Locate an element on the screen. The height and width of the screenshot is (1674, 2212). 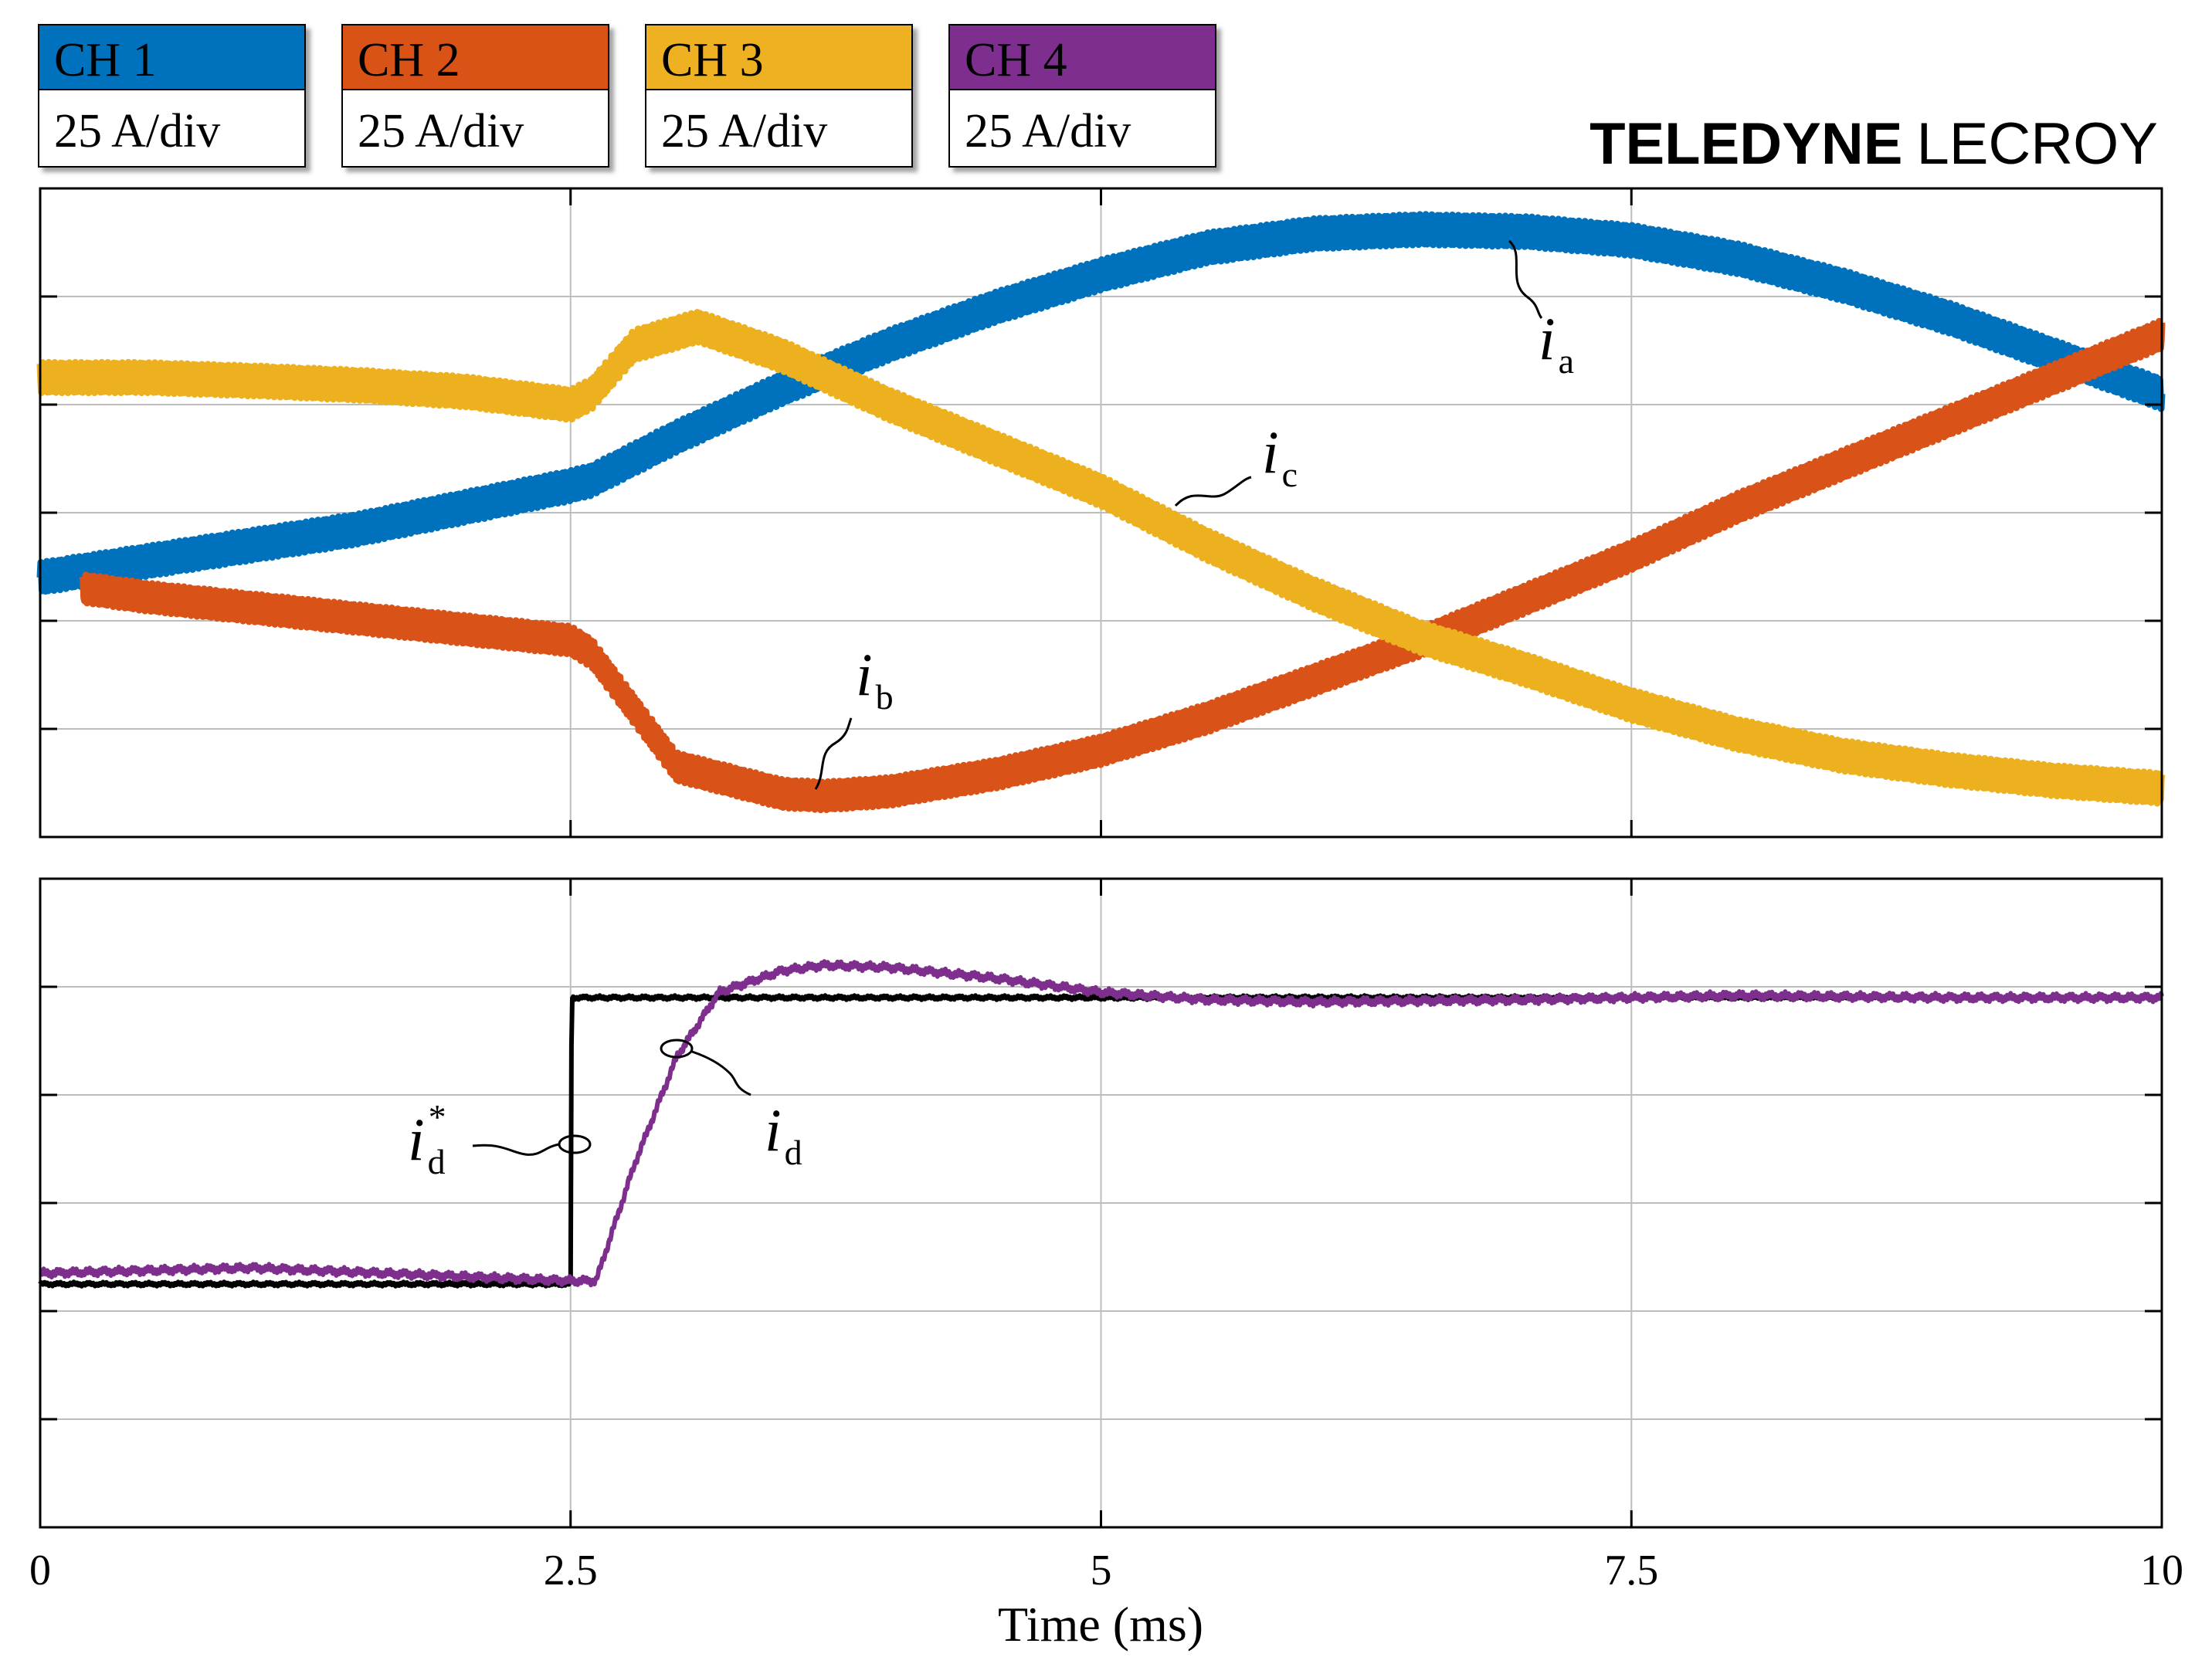
x-tick-label-1: 0 is located at coordinates (40, 1570).